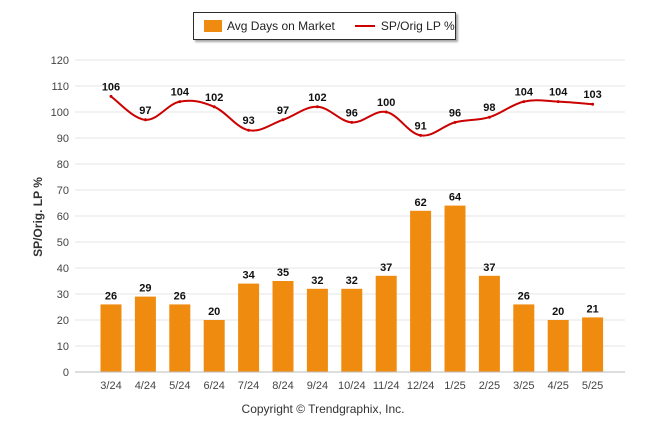 Image resolution: width=646 pixels, height=434 pixels. What do you see at coordinates (66, 373) in the screenshot?
I see `y-tick-label: 0` at bounding box center [66, 373].